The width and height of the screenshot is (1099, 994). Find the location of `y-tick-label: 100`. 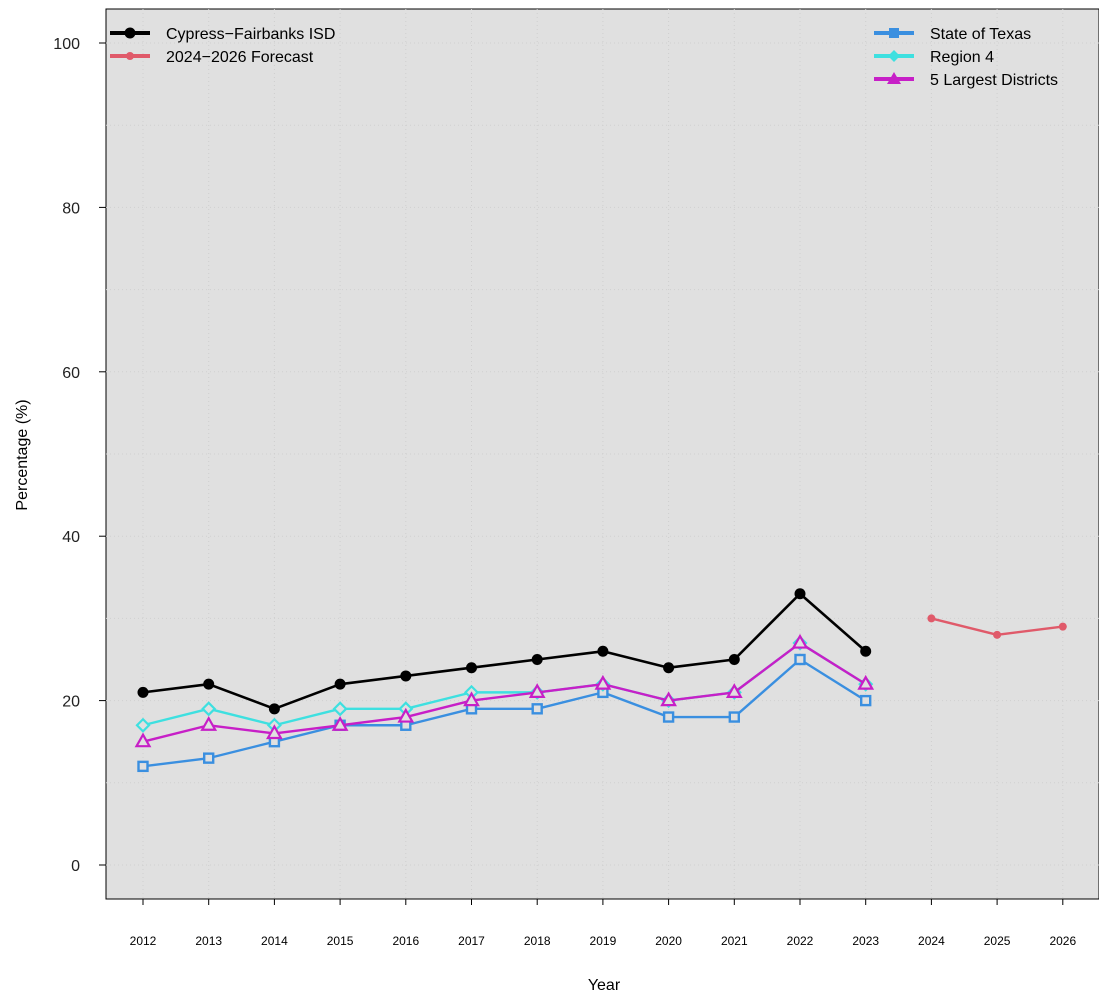

y-tick-label: 100 is located at coordinates (66, 44).